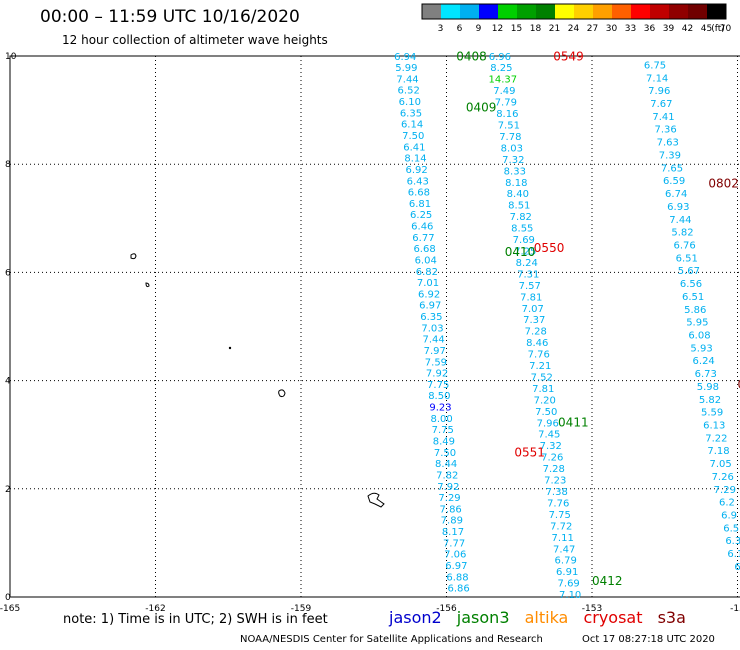  Describe the element at coordinates (516, 29) in the screenshot. I see `colorbar-label: 15` at that location.